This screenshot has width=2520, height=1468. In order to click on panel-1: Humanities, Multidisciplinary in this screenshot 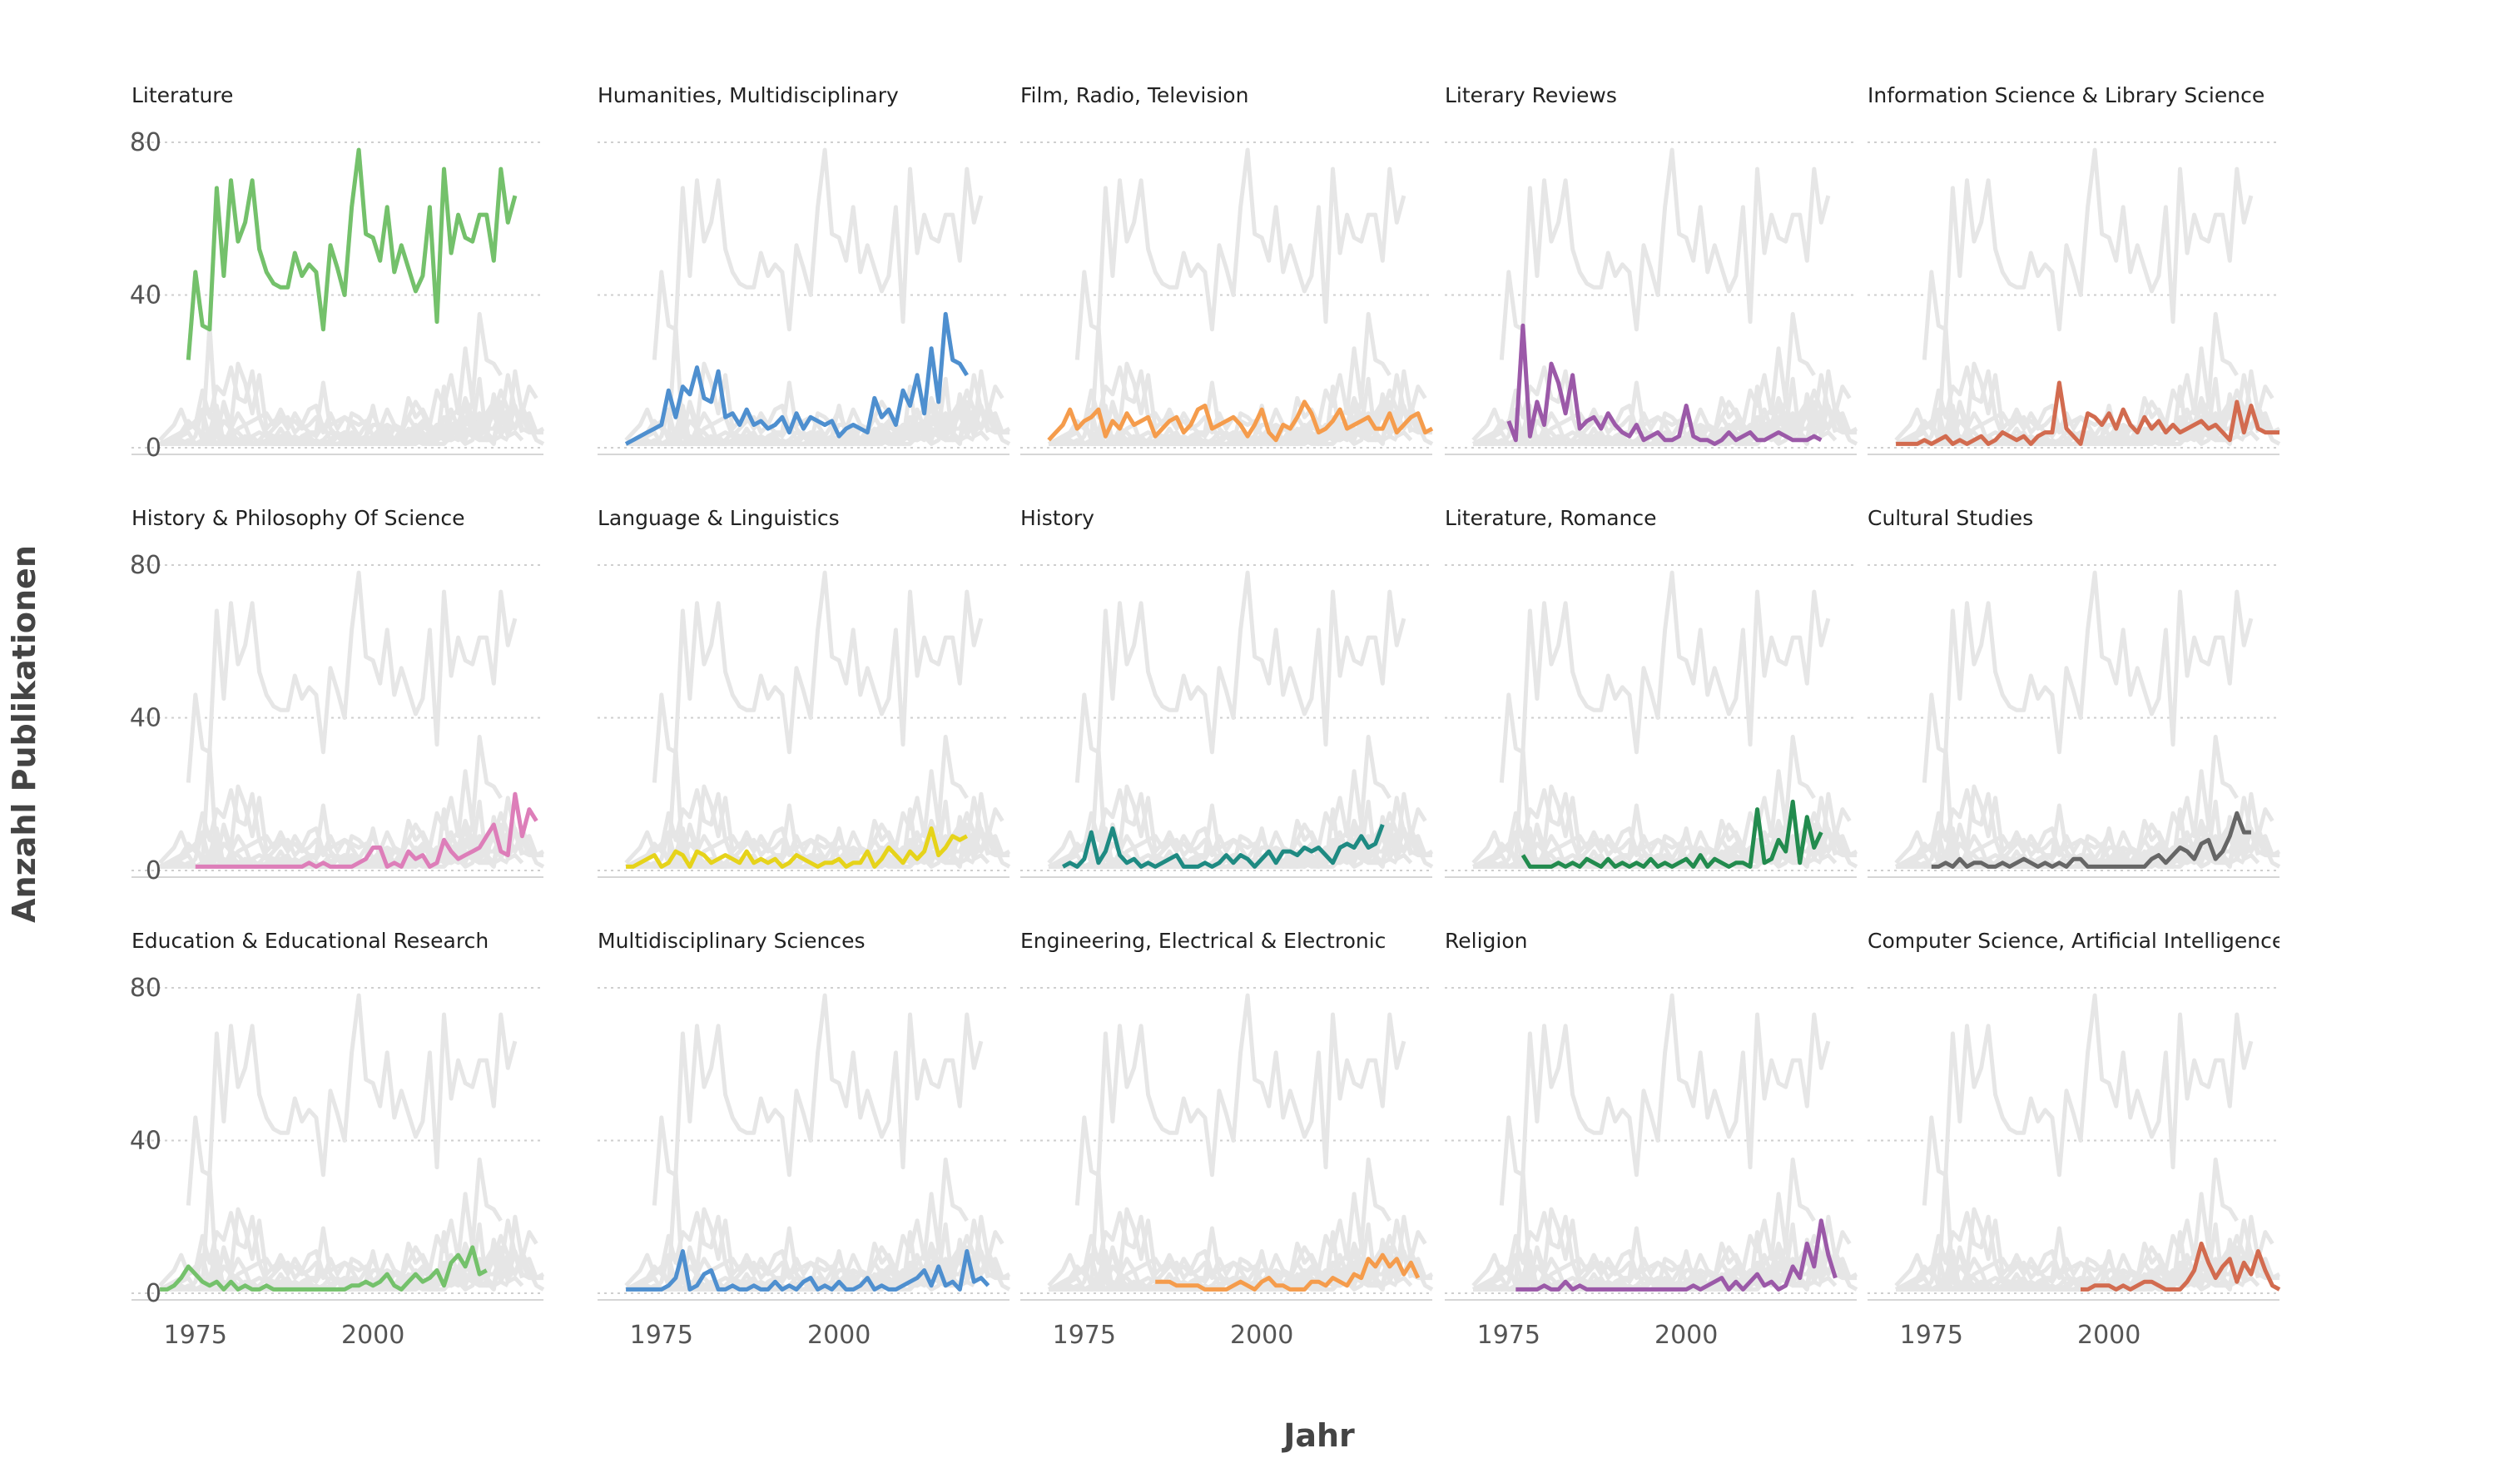, I will do `click(804, 269)`.